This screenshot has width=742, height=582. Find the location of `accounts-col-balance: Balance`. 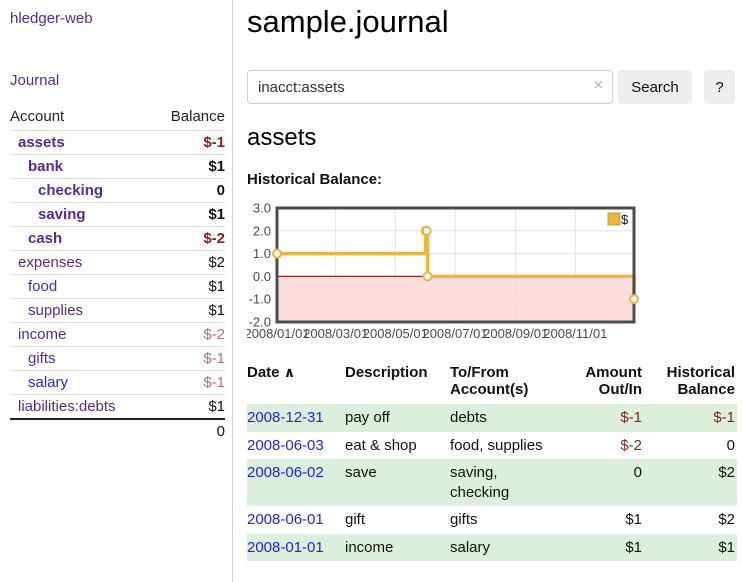

accounts-col-balance: Balance is located at coordinates (197, 116).